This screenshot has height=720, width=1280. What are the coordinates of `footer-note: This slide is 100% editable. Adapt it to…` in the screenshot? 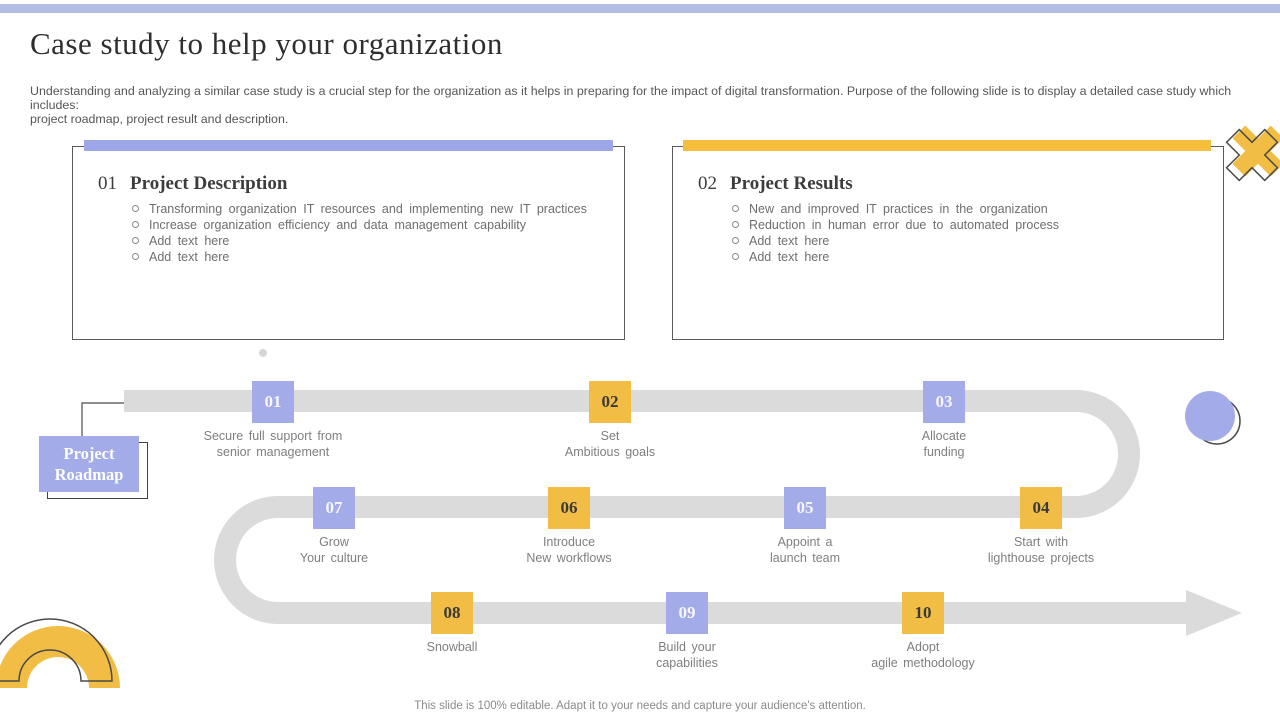 It's located at (640, 706).